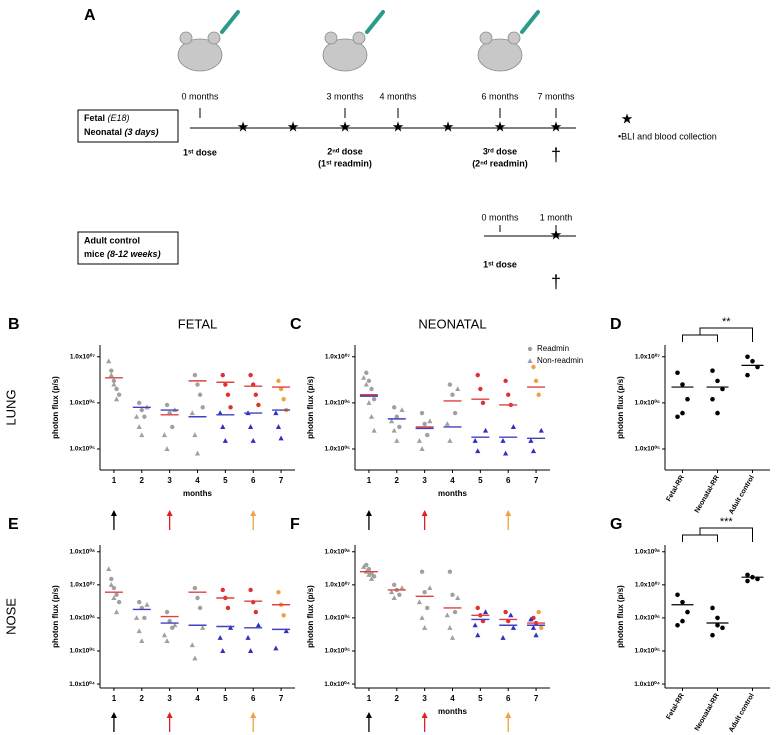  What do you see at coordinates (717, 534) in the screenshot?
I see `significance-bracket` at bounding box center [717, 534].